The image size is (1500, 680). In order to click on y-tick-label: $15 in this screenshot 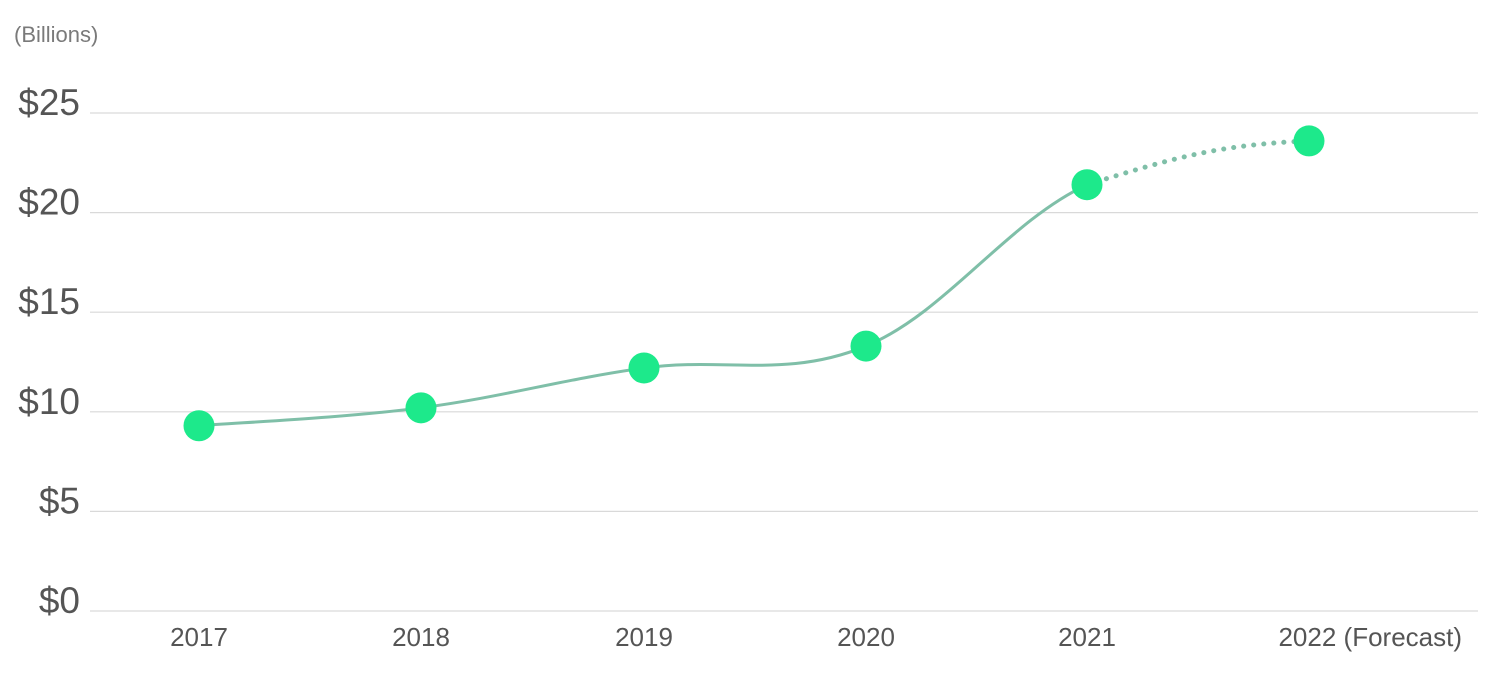, I will do `click(49, 301)`.